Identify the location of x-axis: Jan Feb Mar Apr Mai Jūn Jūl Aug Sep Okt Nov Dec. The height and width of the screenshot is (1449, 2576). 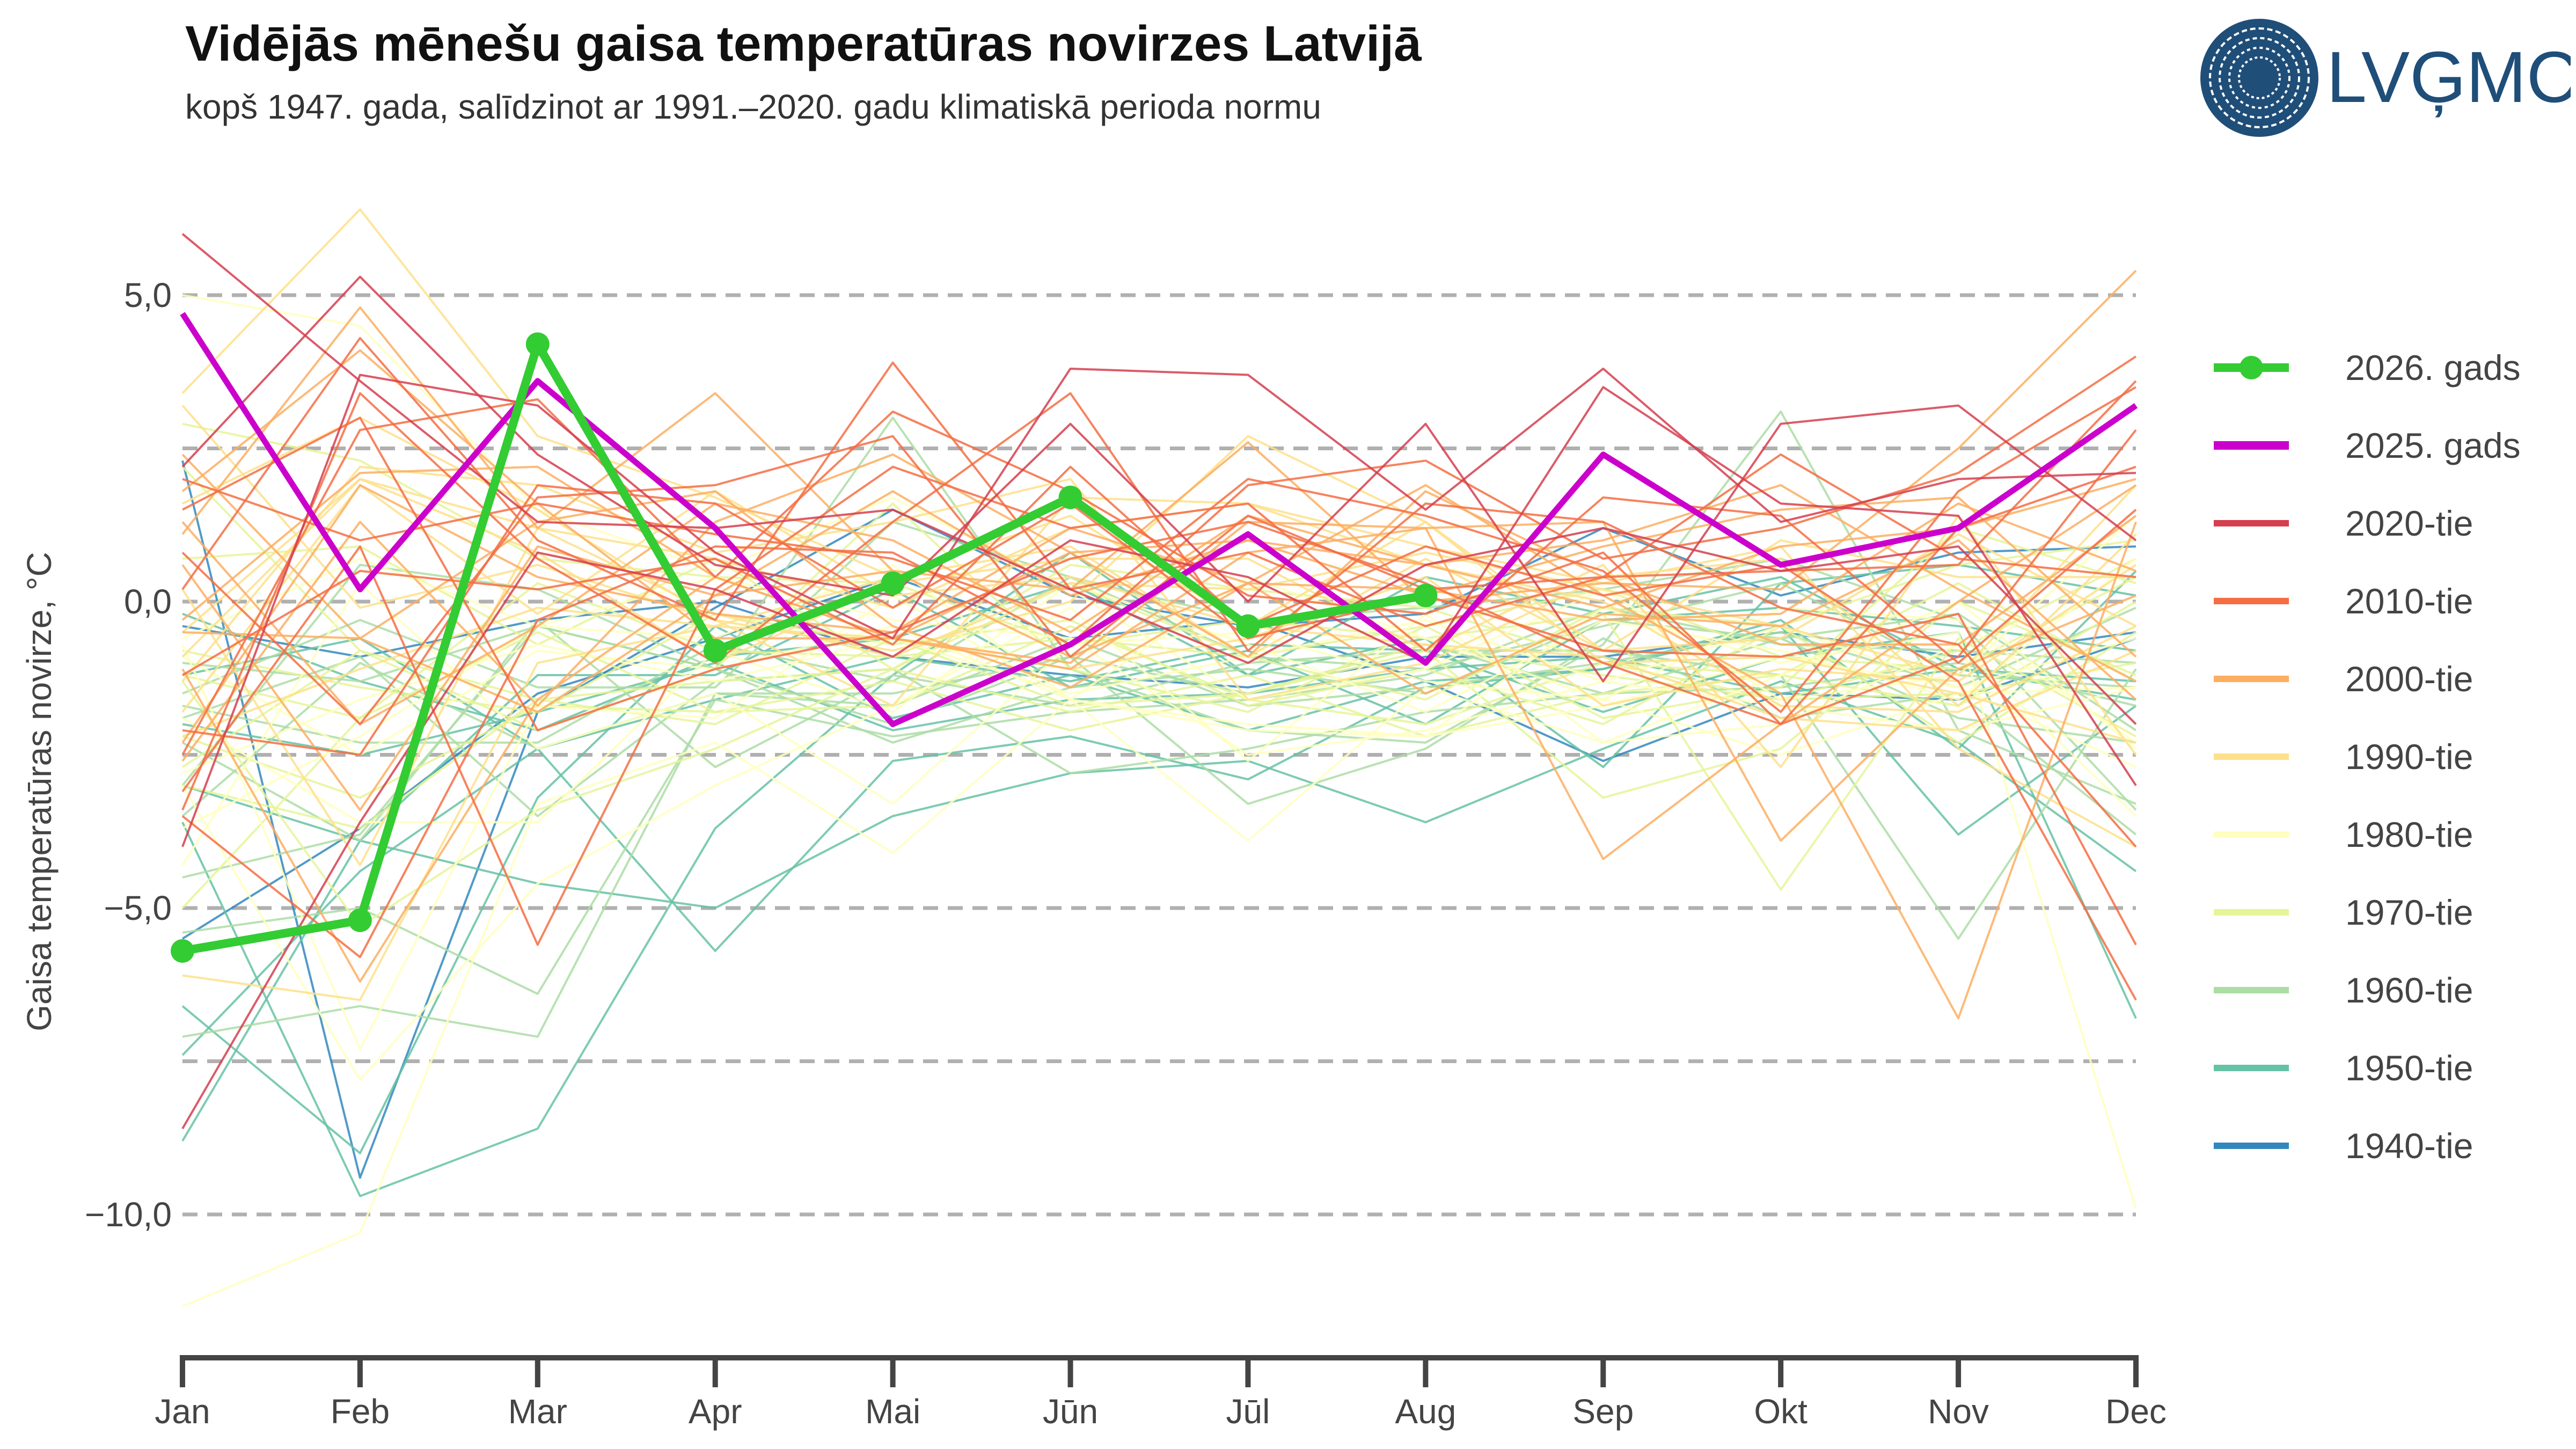
(1161, 1393).